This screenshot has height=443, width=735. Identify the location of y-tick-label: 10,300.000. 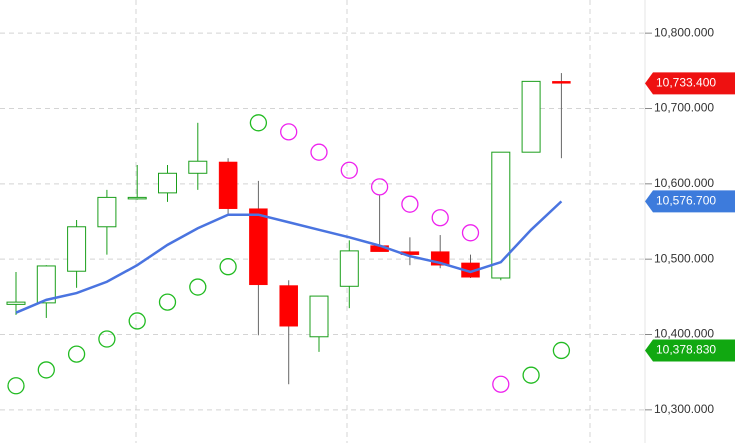
(684, 409).